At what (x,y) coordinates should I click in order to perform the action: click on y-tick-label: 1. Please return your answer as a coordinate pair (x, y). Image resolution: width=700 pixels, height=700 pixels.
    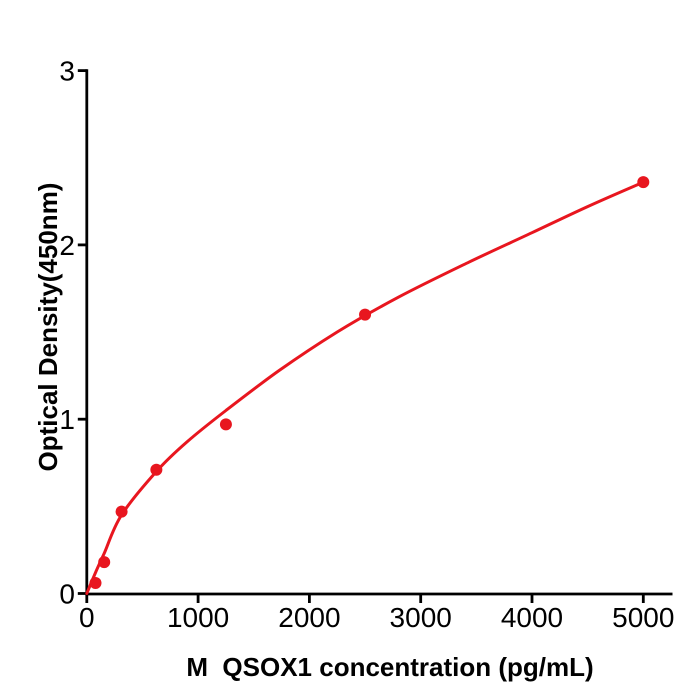
    Looking at the image, I should click on (67, 419).